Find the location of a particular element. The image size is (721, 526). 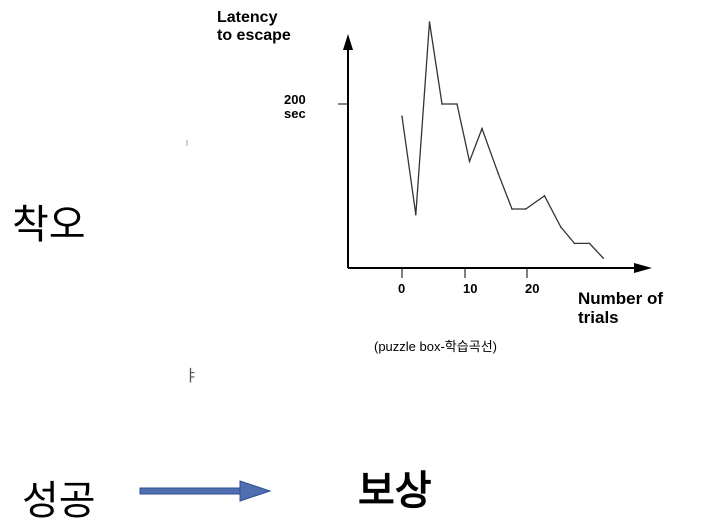

y-tick-unit: sec is located at coordinates (295, 113).